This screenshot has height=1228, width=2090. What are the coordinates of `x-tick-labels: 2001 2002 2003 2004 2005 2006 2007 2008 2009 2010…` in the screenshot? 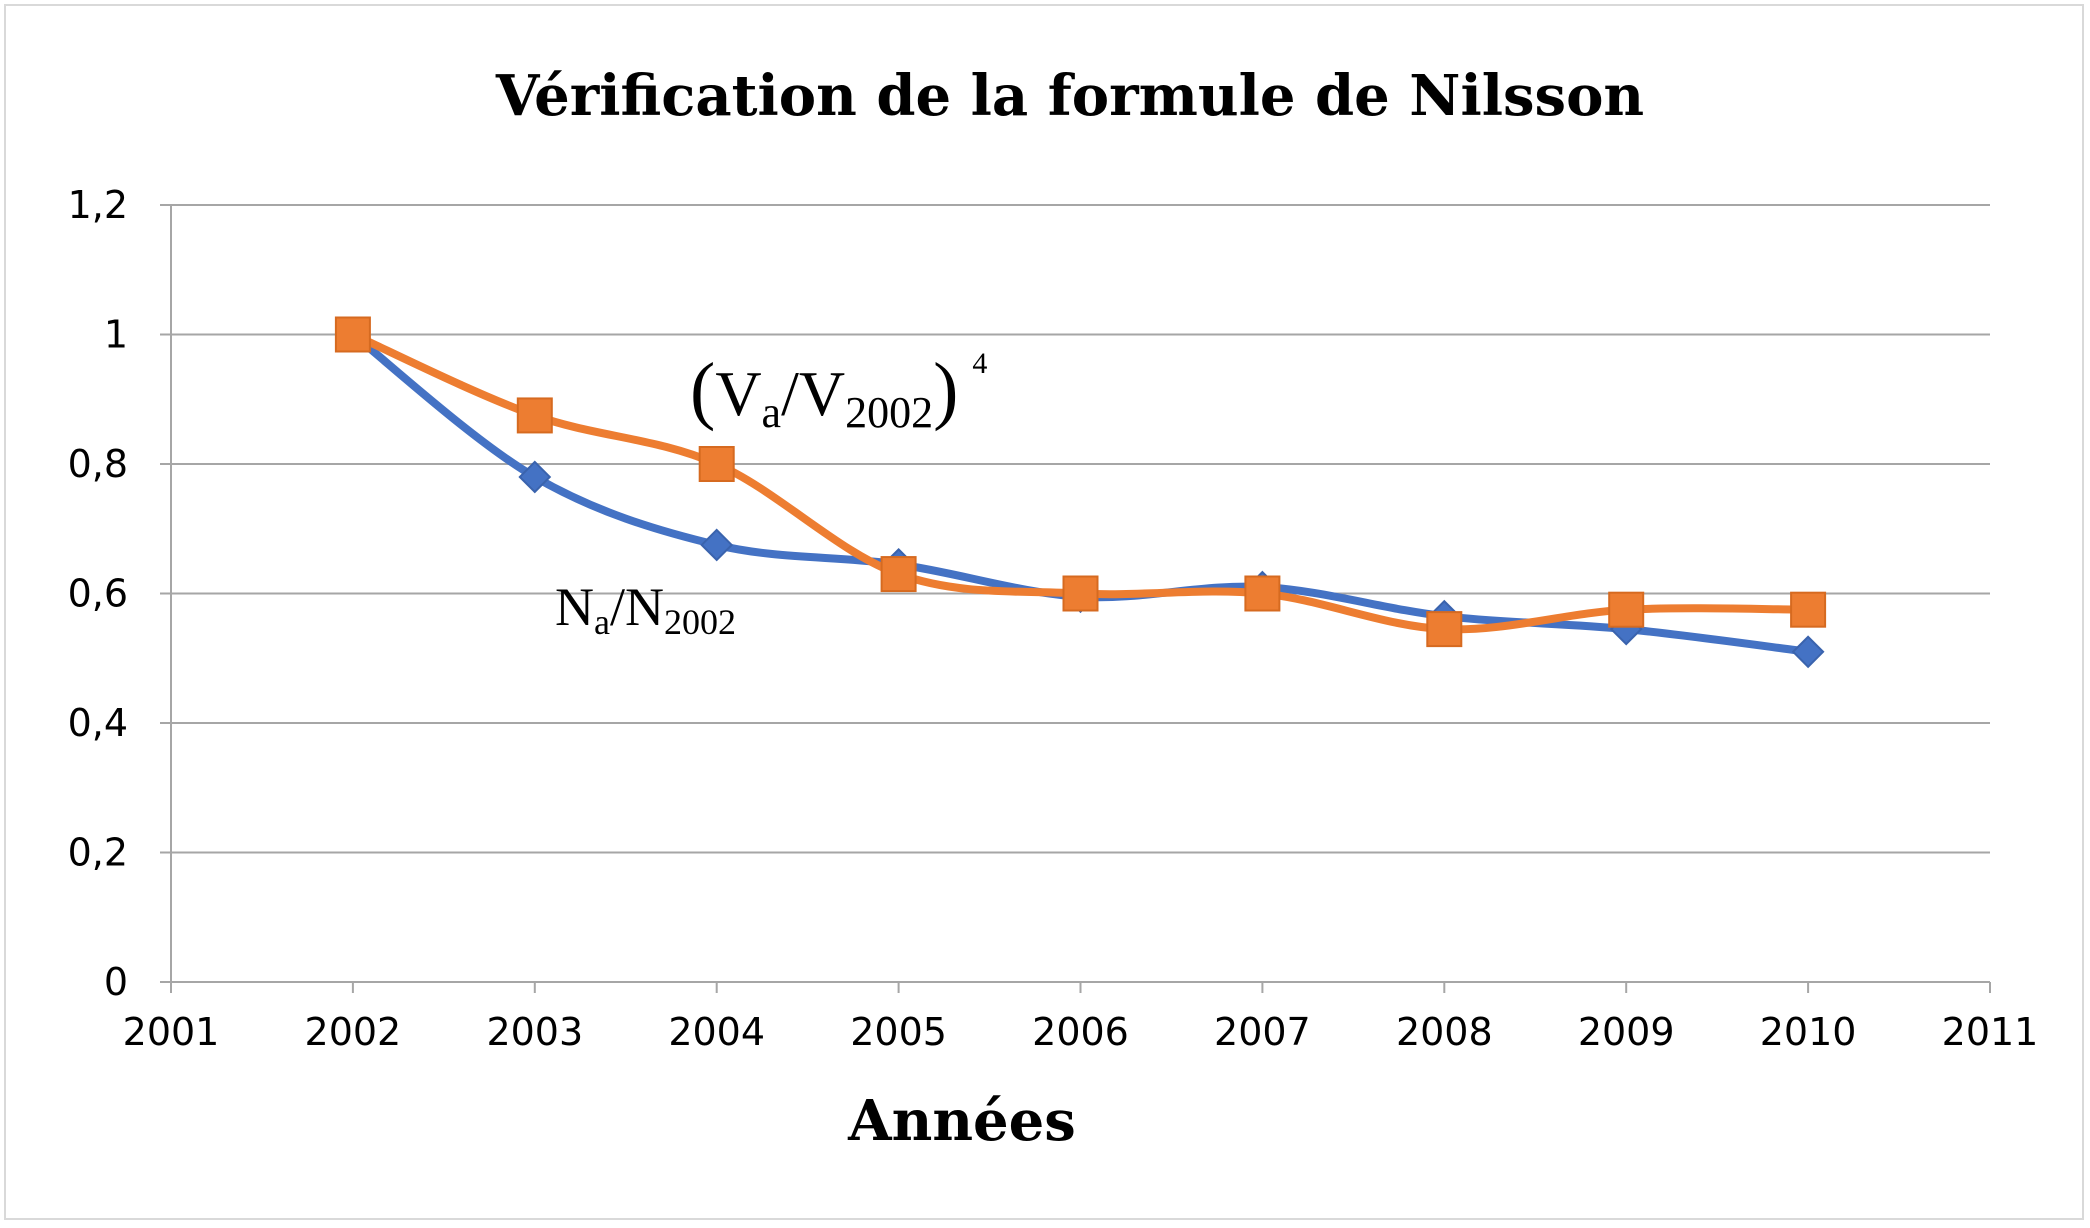 It's located at (1081, 1032).